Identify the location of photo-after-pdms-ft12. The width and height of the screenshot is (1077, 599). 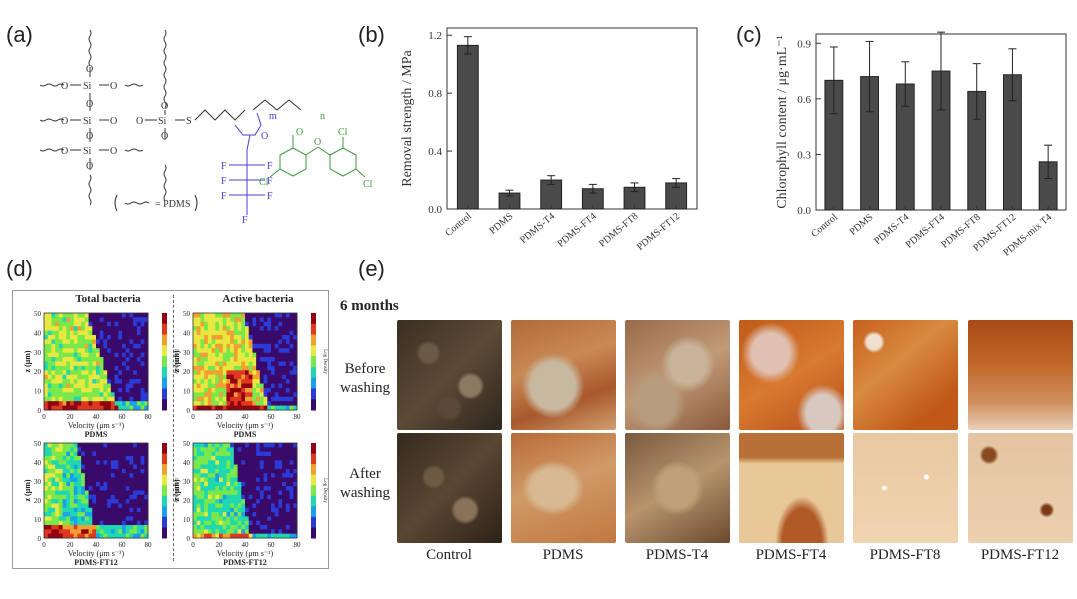
(1020, 488).